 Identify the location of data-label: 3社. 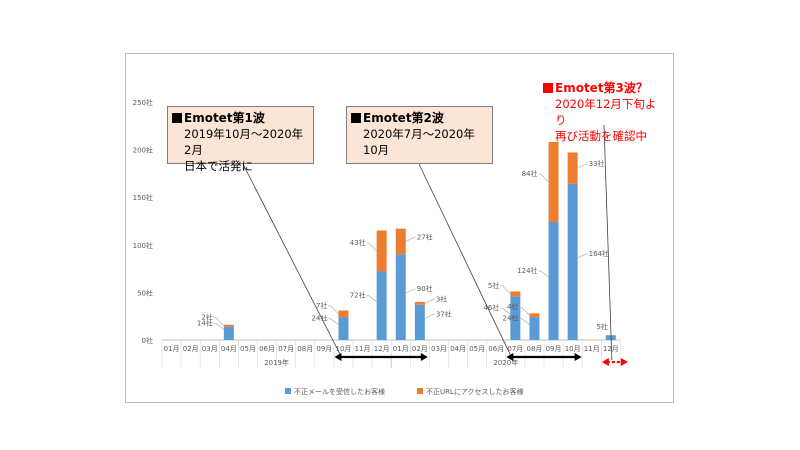
(441, 298).